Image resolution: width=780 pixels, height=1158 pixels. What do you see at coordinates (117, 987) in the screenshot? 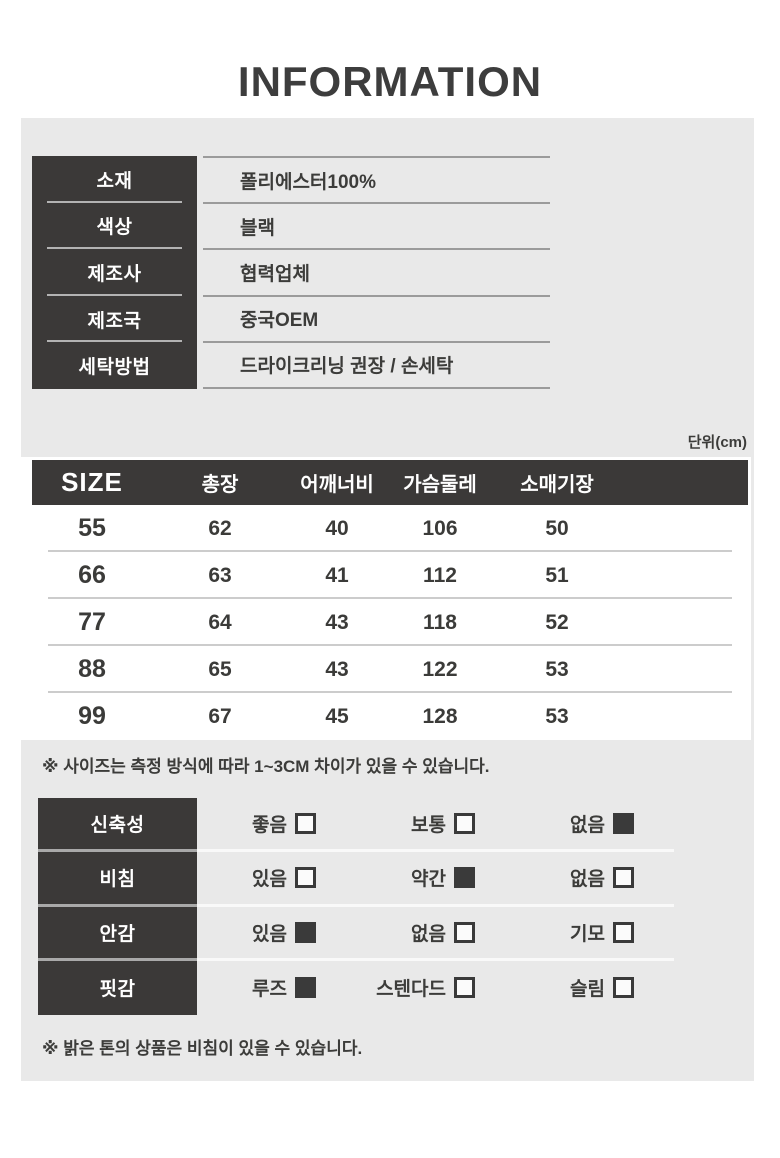
I see `feature-label: 핏감` at bounding box center [117, 987].